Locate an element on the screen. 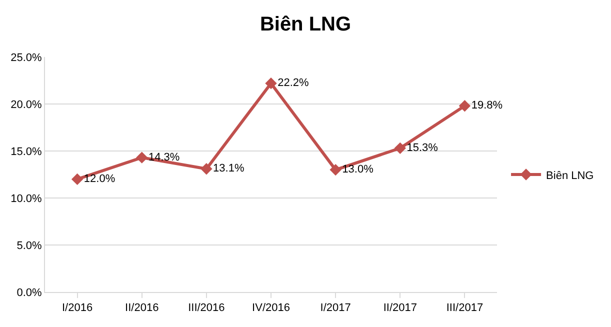 The width and height of the screenshot is (611, 327). data-label: 19.8% is located at coordinates (487, 106).